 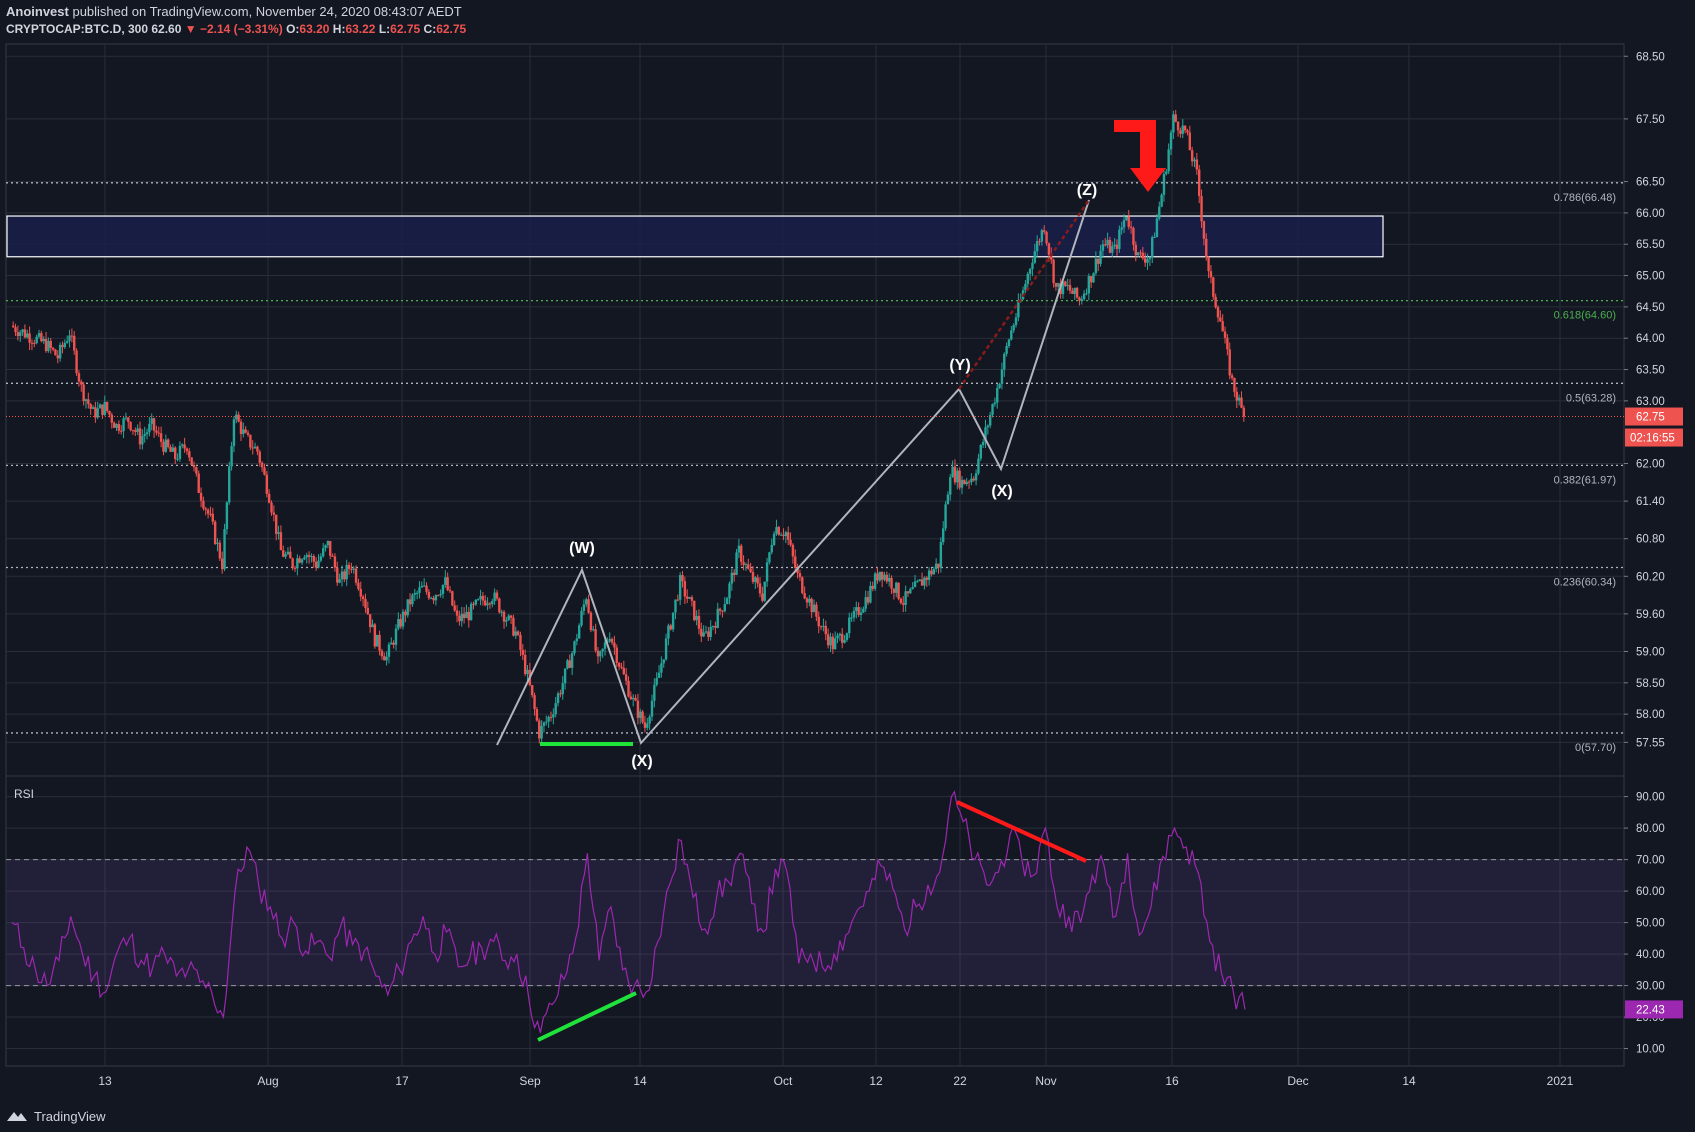 I want to click on low-value: 62.75, so click(x=405, y=29).